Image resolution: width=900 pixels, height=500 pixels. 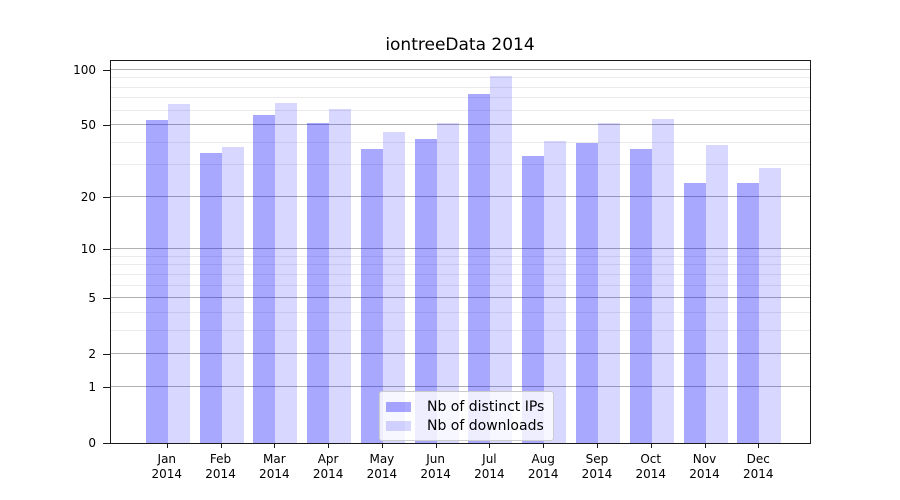 What do you see at coordinates (371, 295) in the screenshot?
I see `bar-may-distinct-ips` at bounding box center [371, 295].